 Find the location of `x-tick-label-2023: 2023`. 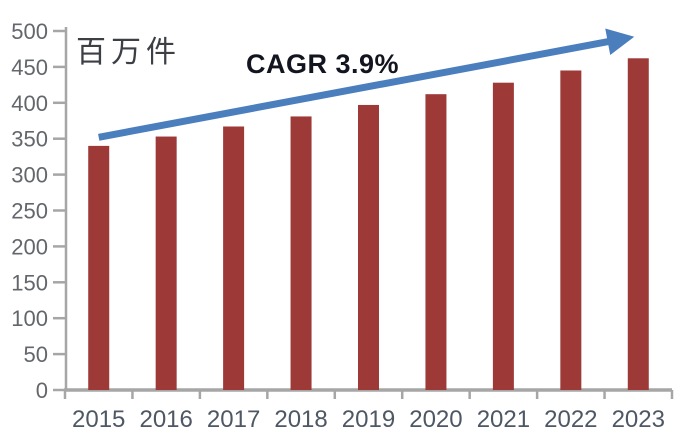

x-tick-label-2023: 2023 is located at coordinates (638, 419).